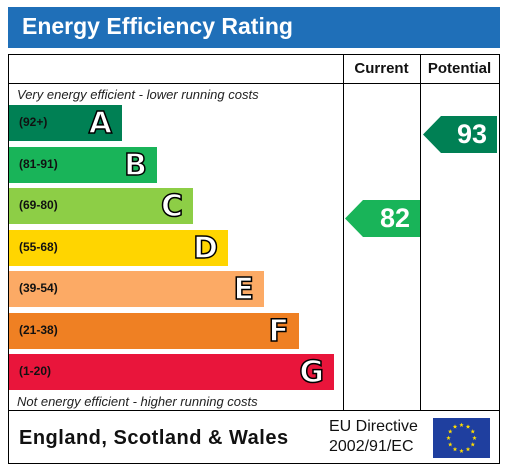  What do you see at coordinates (343, 232) in the screenshot?
I see `divider-current` at bounding box center [343, 232].